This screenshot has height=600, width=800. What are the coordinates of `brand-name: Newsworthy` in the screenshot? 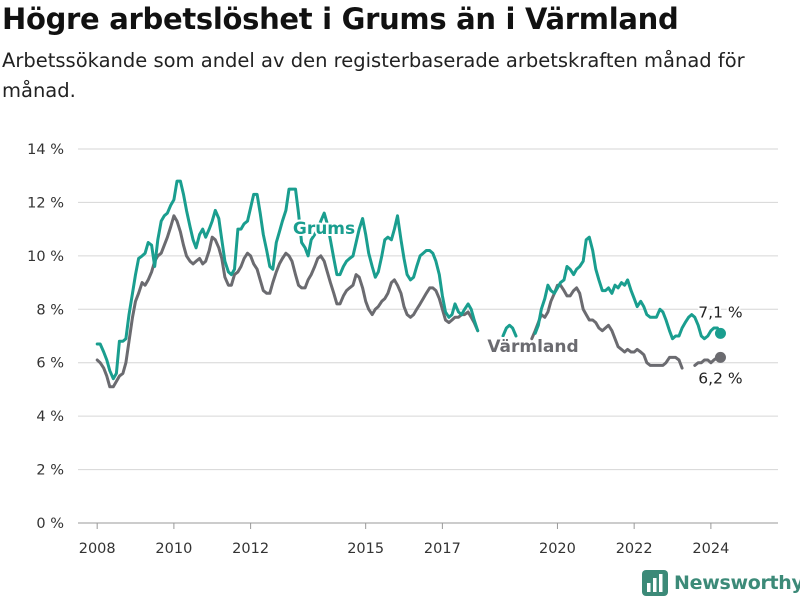 It's located at (737, 583).